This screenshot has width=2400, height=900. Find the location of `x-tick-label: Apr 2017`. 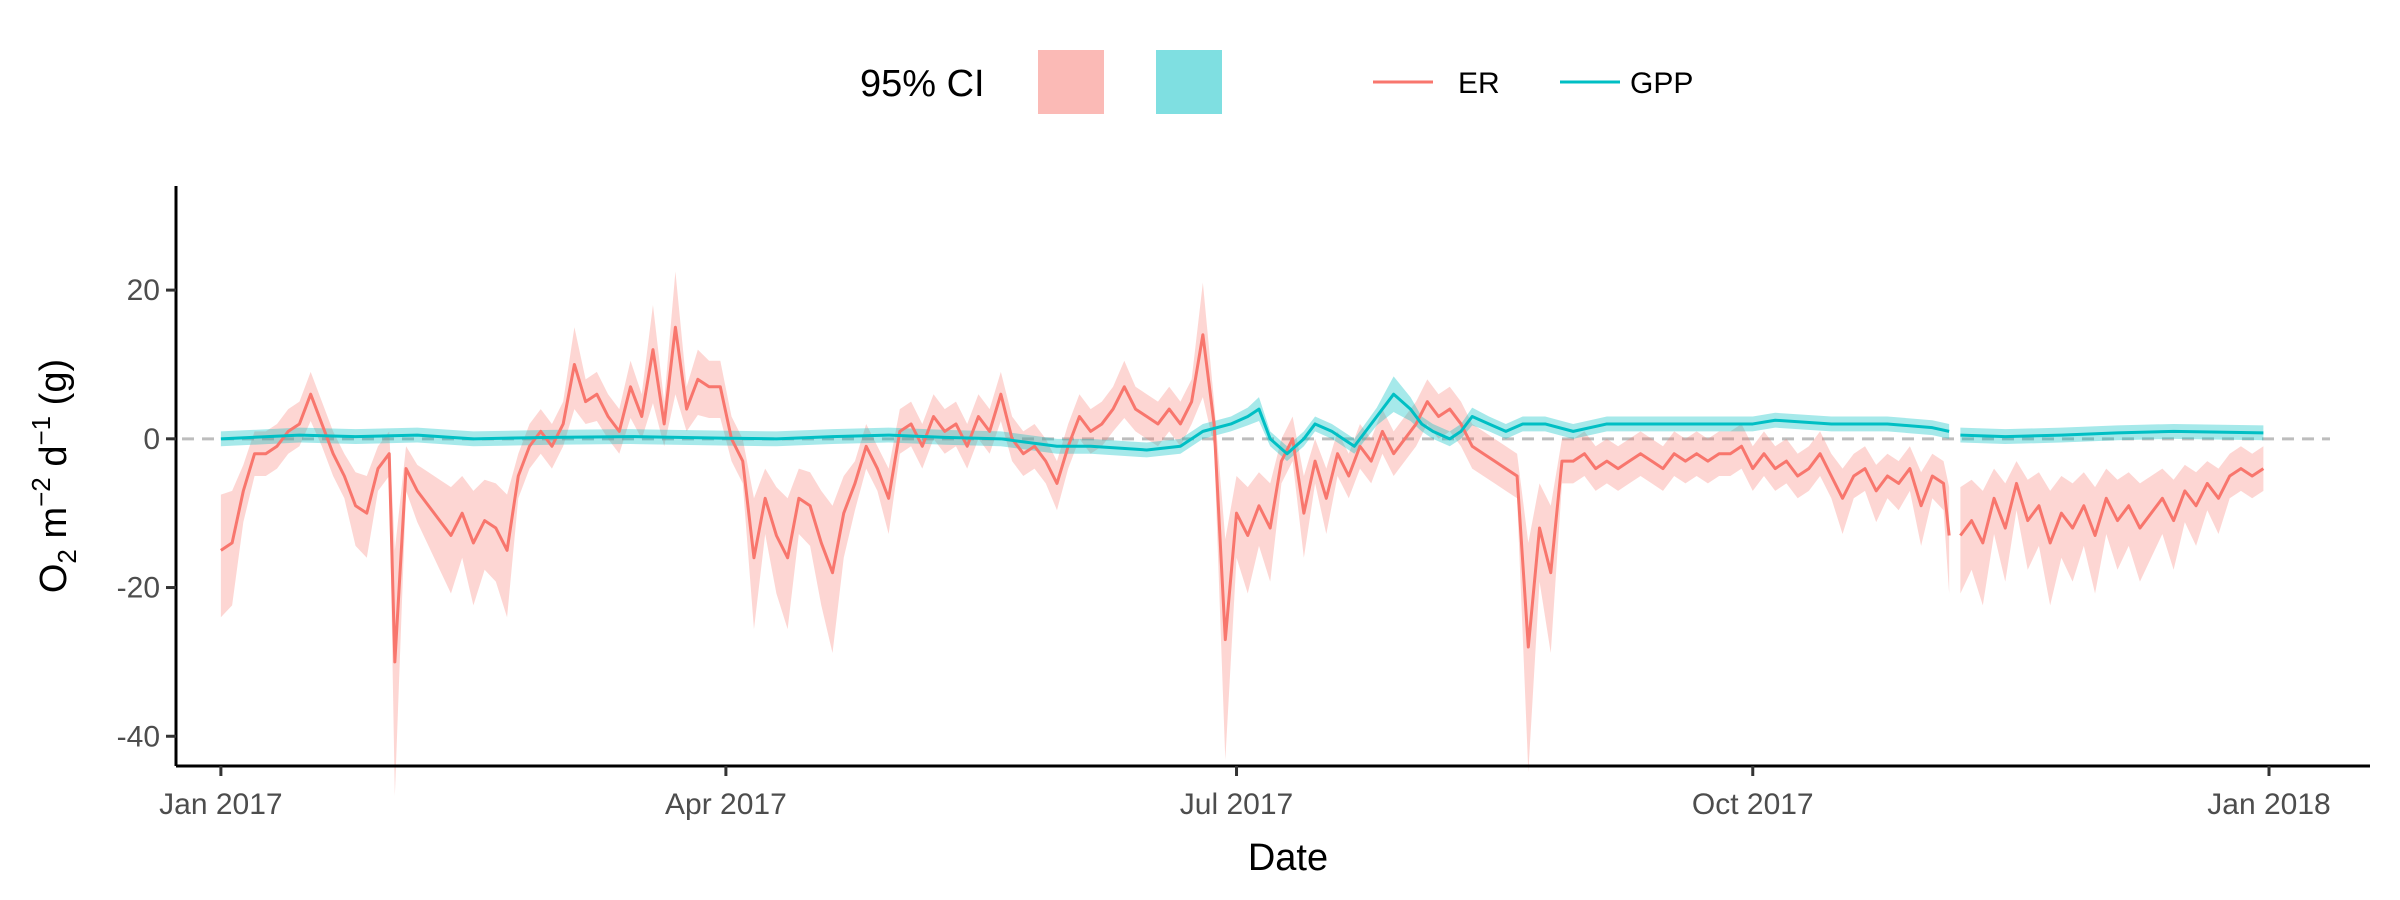

x-tick-label: Apr 2017 is located at coordinates (726, 804).